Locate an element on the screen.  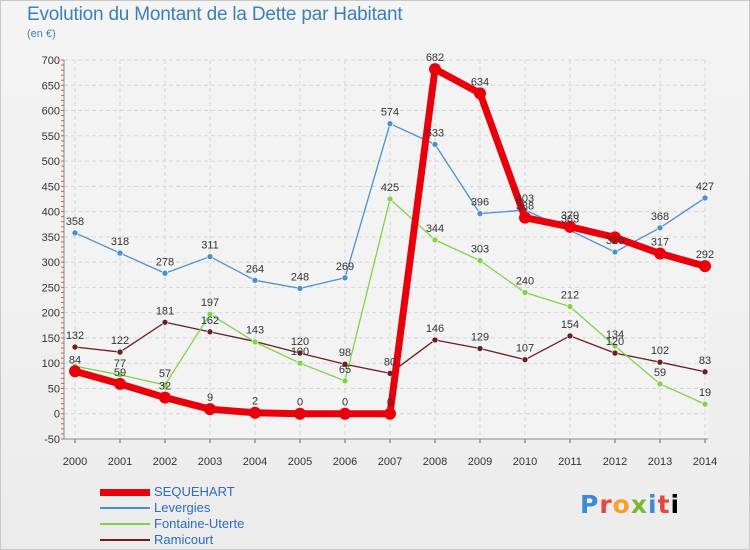
data-label: 80 is located at coordinates (390, 362).